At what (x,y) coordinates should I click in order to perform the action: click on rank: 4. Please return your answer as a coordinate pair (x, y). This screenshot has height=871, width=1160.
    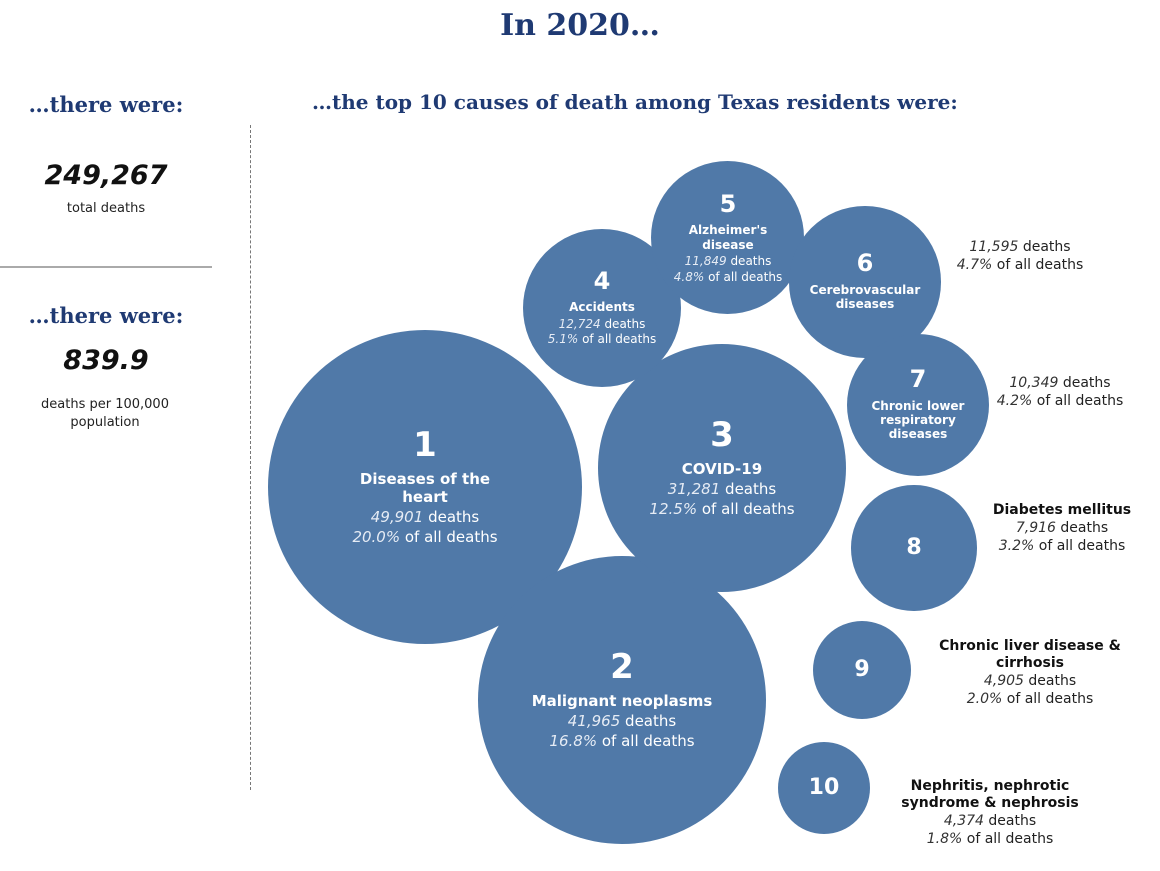
    Looking at the image, I should click on (602, 281).